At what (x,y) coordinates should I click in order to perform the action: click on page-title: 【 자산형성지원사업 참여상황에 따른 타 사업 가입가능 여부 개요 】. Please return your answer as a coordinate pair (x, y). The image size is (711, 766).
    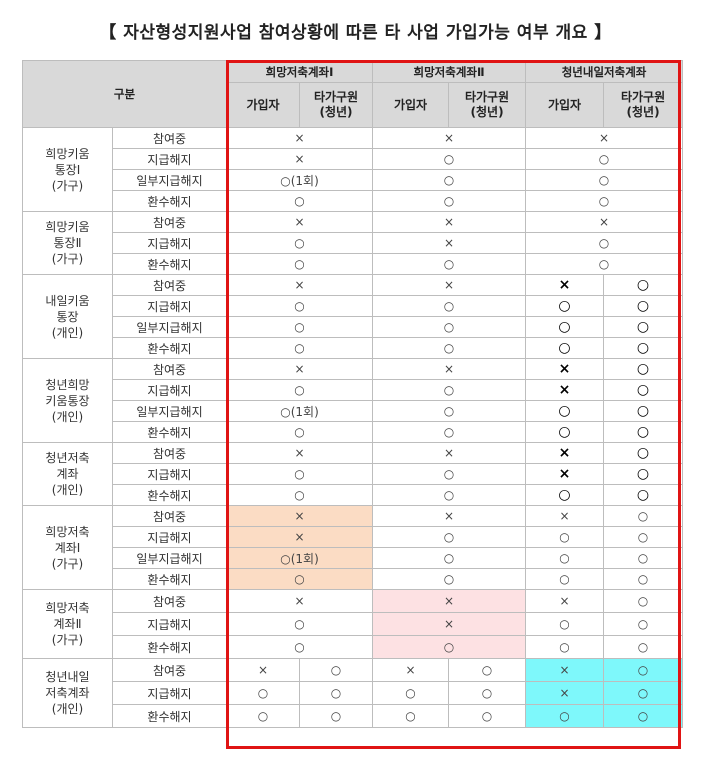
    Looking at the image, I should click on (355, 33).